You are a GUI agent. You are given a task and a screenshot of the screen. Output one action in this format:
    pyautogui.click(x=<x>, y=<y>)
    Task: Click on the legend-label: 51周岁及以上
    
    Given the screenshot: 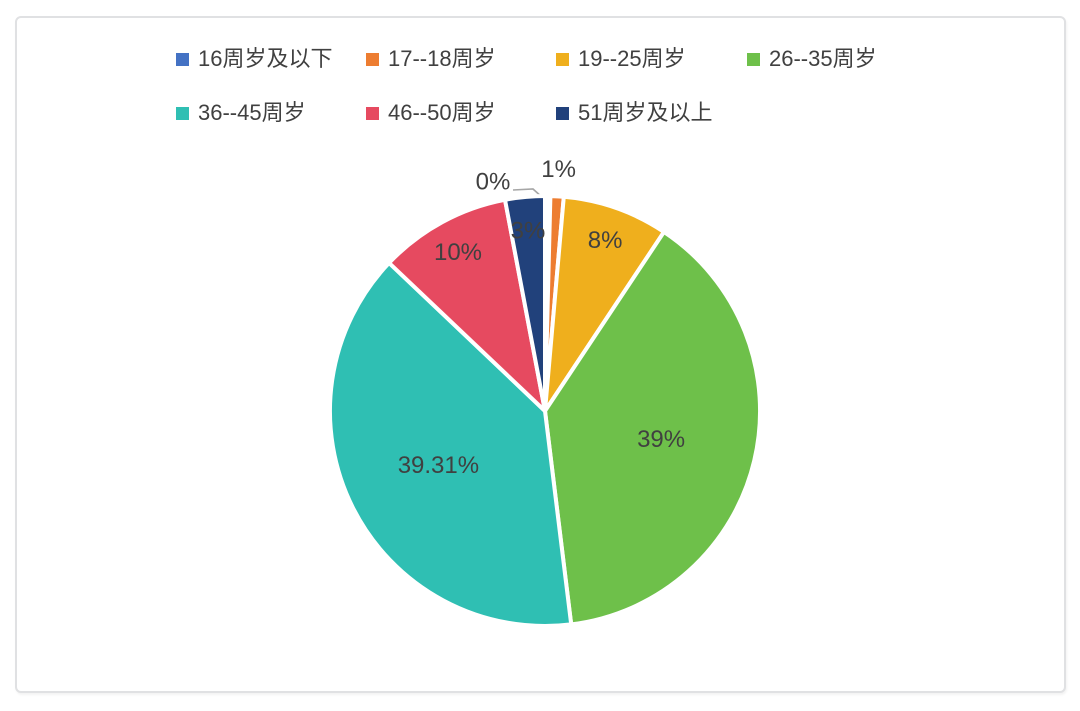 What is the action you would take?
    pyautogui.click(x=645, y=112)
    